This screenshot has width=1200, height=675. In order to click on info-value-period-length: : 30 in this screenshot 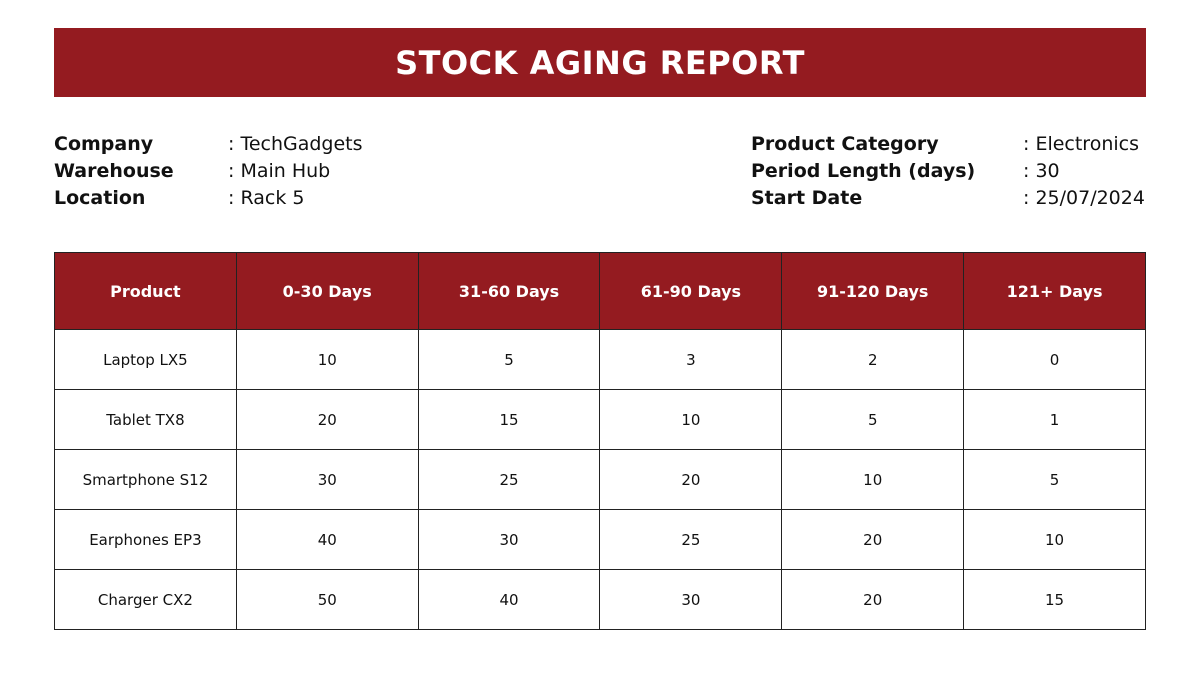, I will do `click(1041, 170)`.